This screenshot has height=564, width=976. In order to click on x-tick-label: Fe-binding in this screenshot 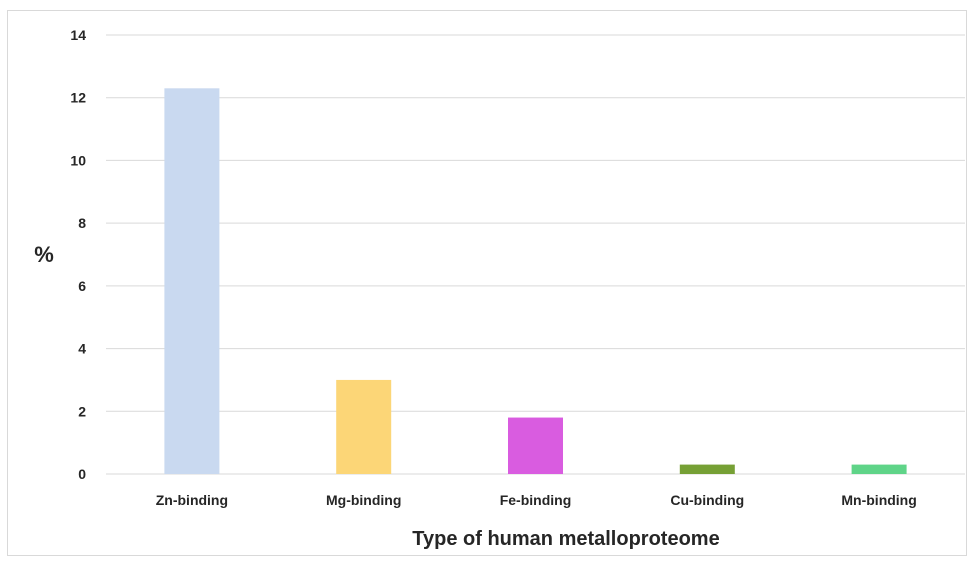, I will do `click(536, 500)`.